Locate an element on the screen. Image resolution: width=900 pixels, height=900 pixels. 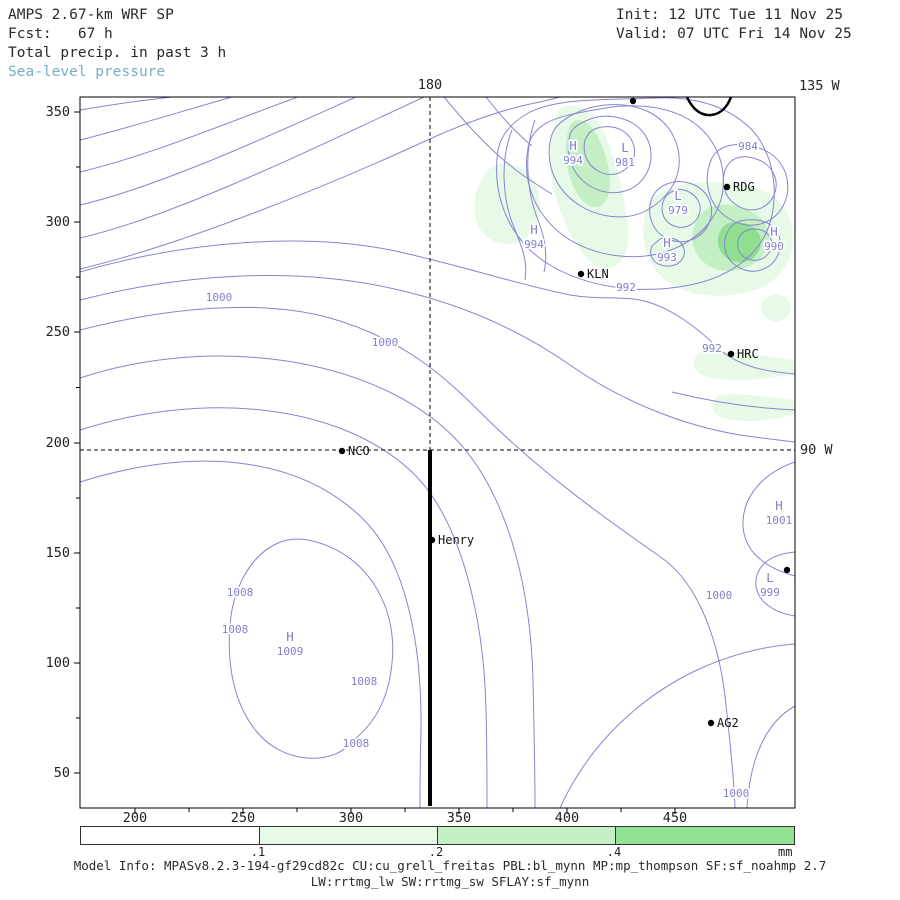
meridian-90w-label: 90 W is located at coordinates (816, 450).